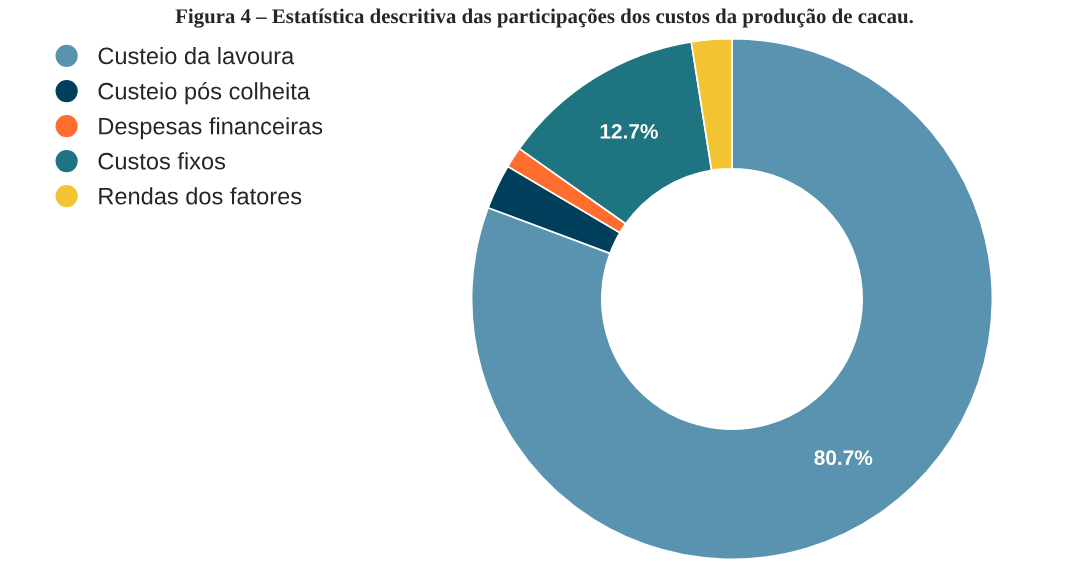 The width and height of the screenshot is (1089, 571). I want to click on legend-label: Custeio pós colheita, so click(204, 93).